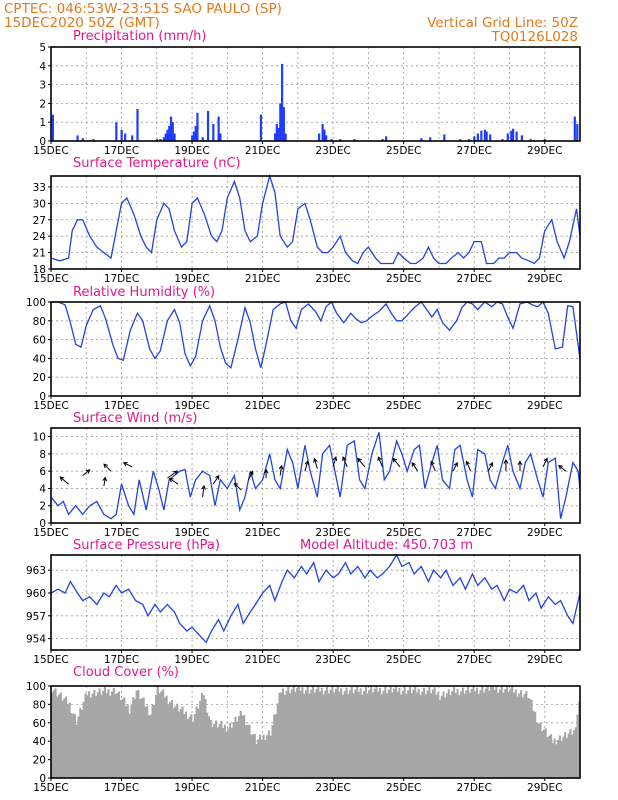 This screenshot has height=800, width=618. Describe the element at coordinates (36, 687) in the screenshot. I see `y-tick-label: 100` at that location.